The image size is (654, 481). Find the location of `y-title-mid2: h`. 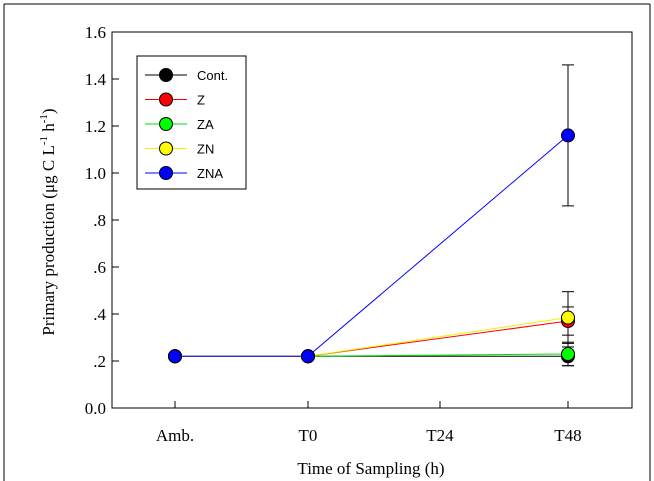

y-title-mid2: h is located at coordinates (48, 129).